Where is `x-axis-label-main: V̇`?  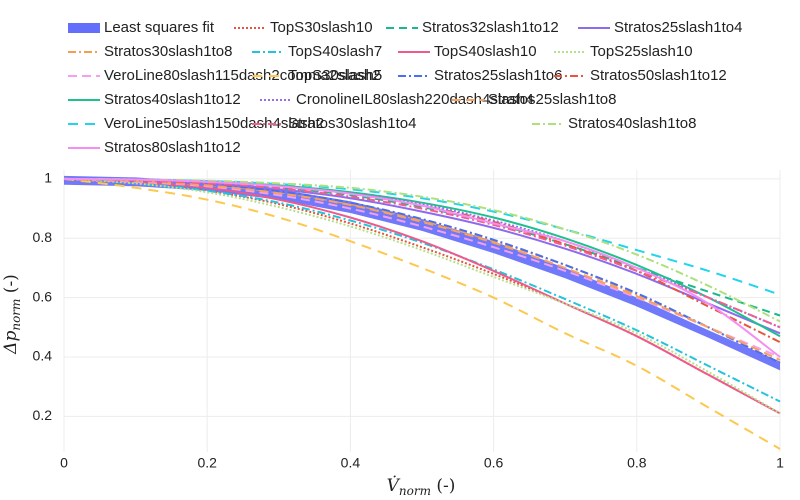 x-axis-label-main: V̇ is located at coordinates (394, 486).